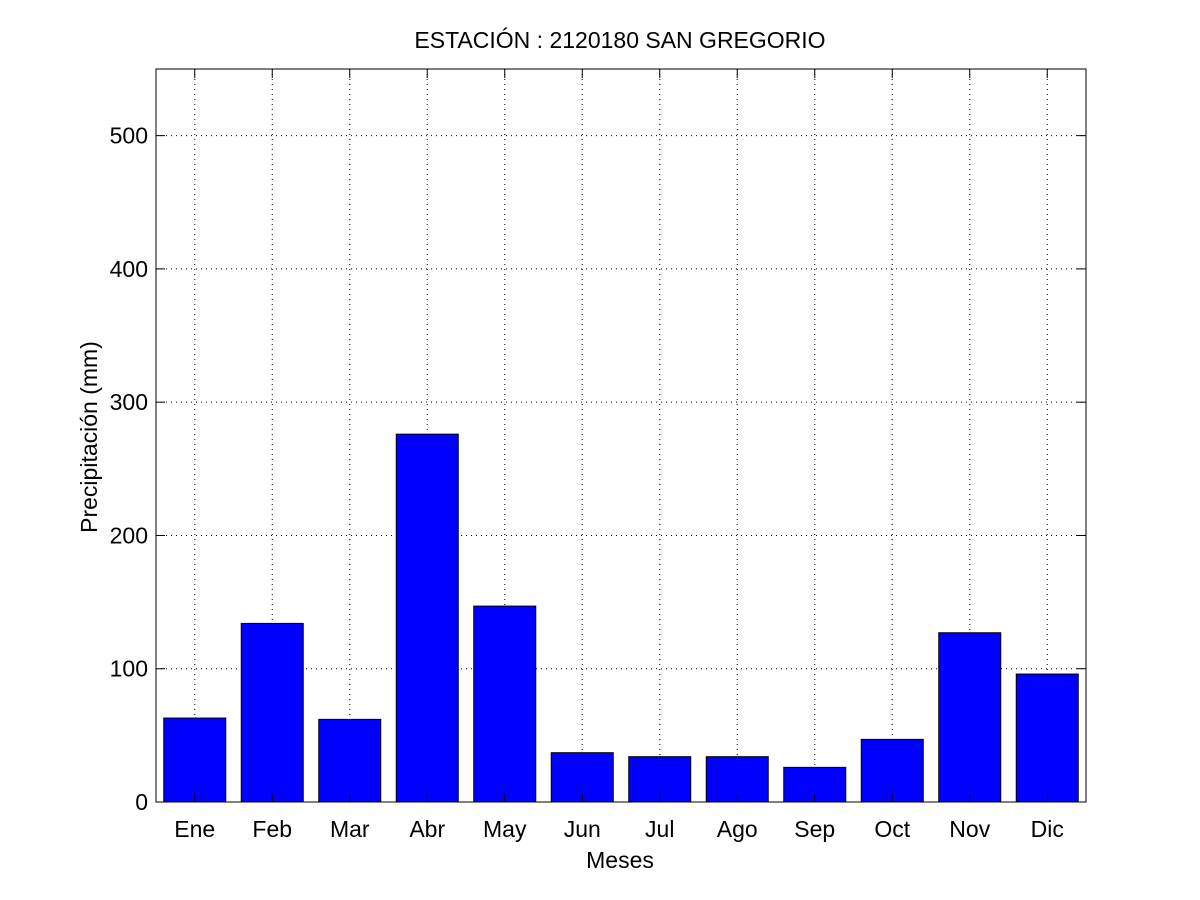 The image size is (1200, 900). What do you see at coordinates (129, 269) in the screenshot?
I see `y-tick-label: 400` at bounding box center [129, 269].